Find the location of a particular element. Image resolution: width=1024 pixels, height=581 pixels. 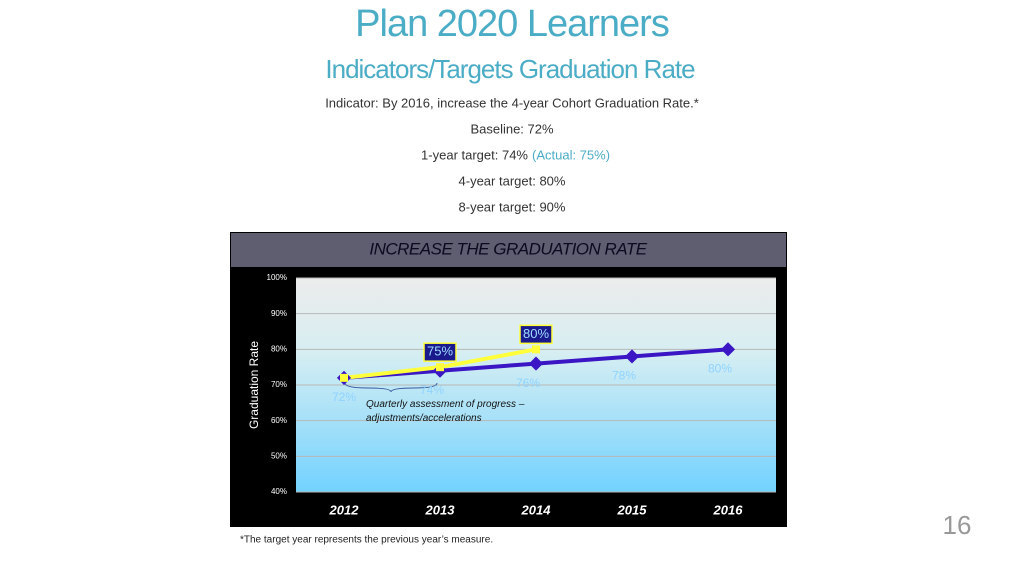

chart-title-band is located at coordinates (508, 250).